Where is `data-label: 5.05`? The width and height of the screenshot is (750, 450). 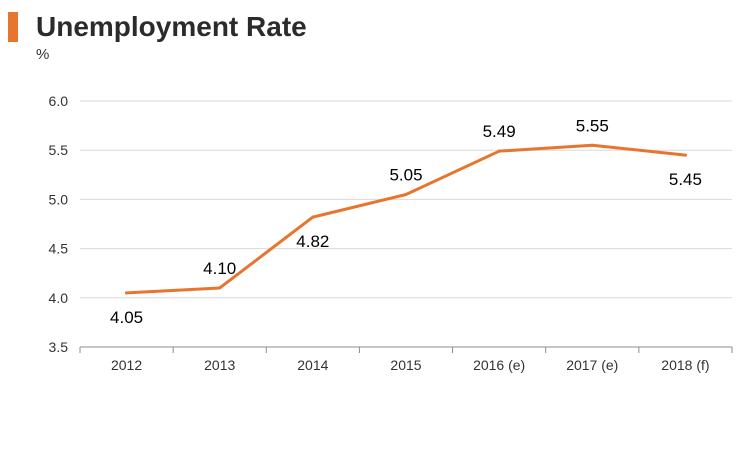
data-label: 5.05 is located at coordinates (405, 174).